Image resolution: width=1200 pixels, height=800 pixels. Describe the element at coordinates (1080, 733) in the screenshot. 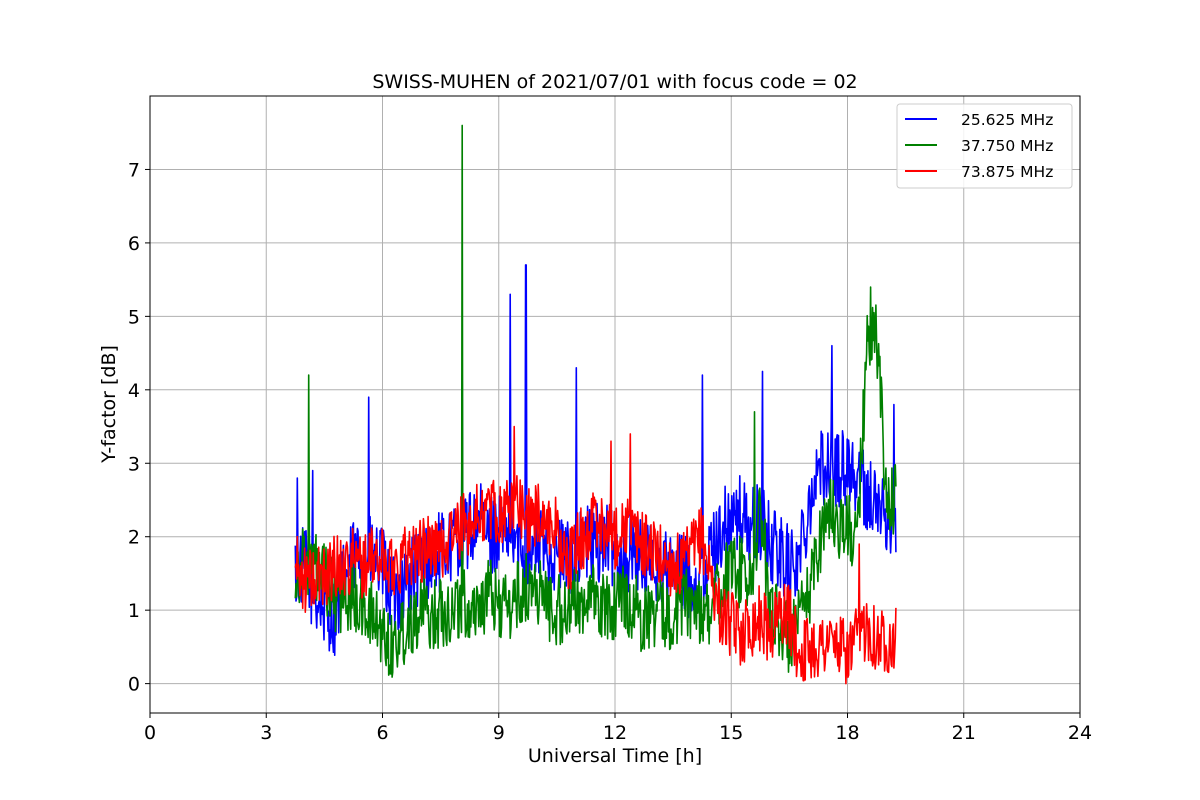

I see `x-tick-label: 24` at that location.